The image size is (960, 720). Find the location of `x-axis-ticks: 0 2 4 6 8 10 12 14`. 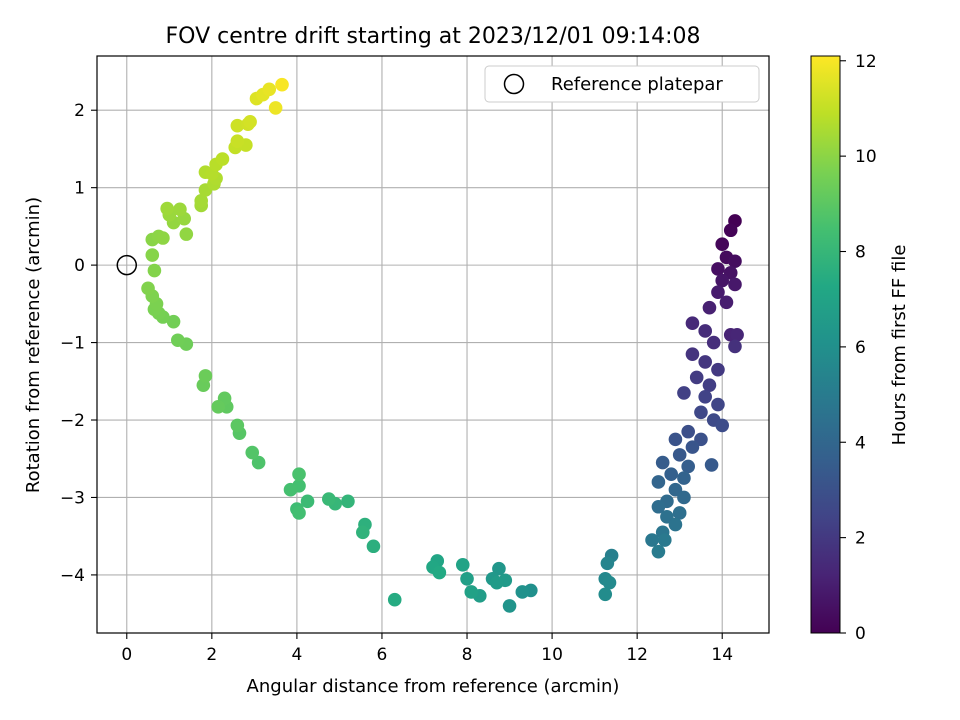

x-axis-ticks: 0 2 4 6 8 10 12 14 is located at coordinates (427, 649).